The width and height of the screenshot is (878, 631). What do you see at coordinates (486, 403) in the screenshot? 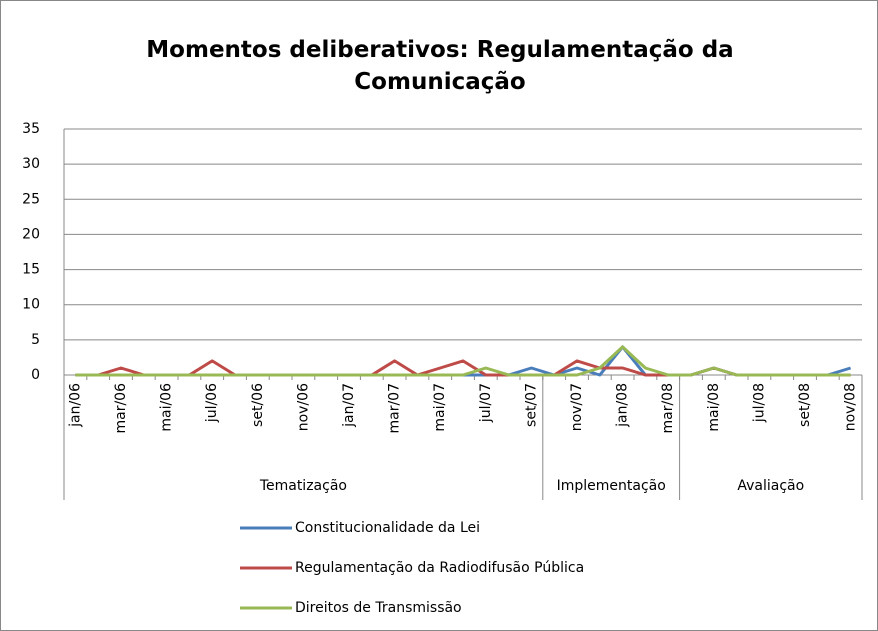
I see `x-tick-label: jul/07` at bounding box center [486, 403].